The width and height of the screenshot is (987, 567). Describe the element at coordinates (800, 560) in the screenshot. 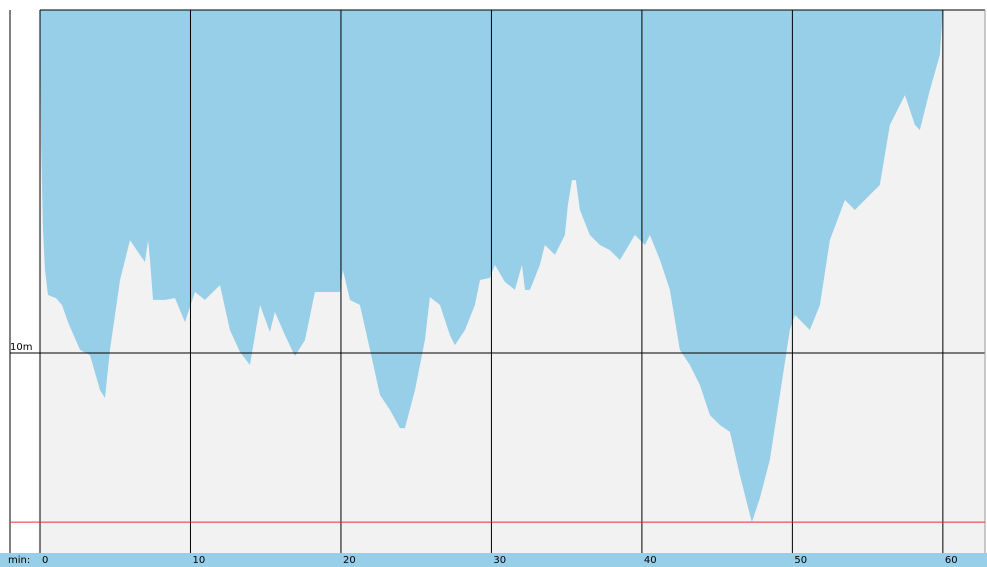

I see `x-tick-label: 50` at that location.